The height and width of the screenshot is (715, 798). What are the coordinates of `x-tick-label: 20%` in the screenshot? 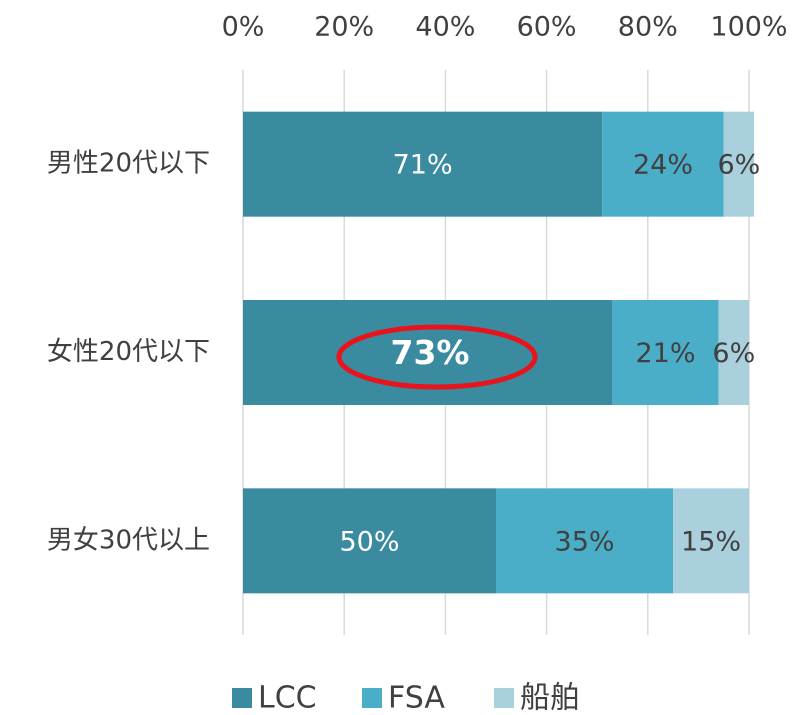 It's located at (344, 27).